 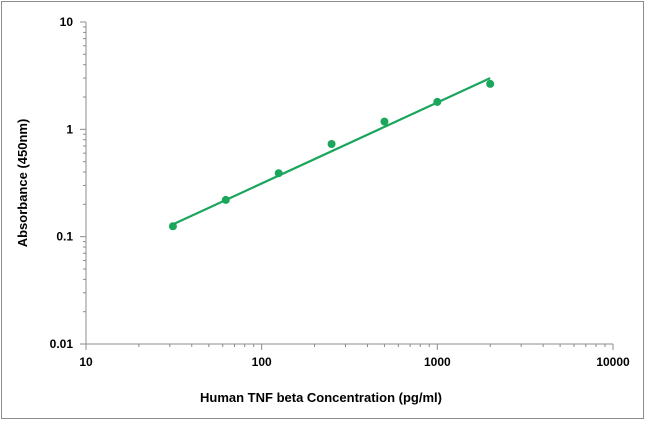 What do you see at coordinates (22, 183) in the screenshot?
I see `y-axis-title: Absorbance (450nm)` at bounding box center [22, 183].